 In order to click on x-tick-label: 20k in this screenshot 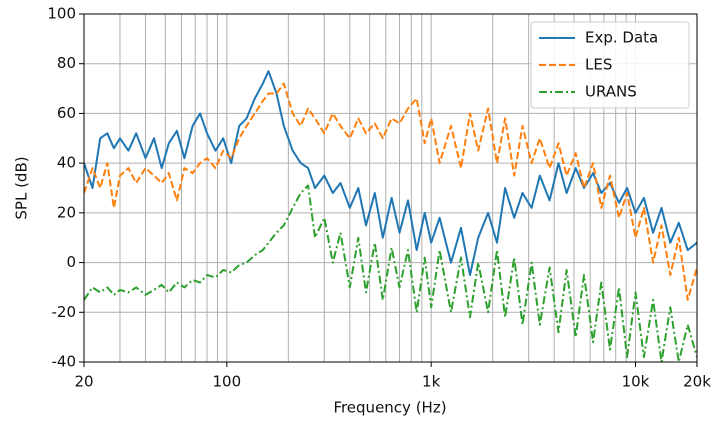, I will do `click(697, 382)`.